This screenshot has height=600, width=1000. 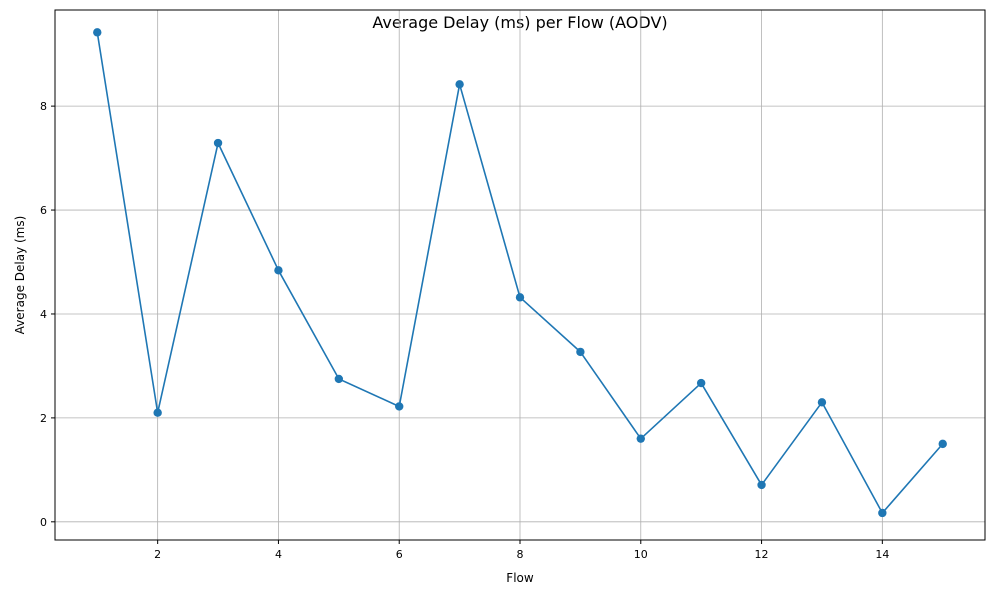 I want to click on x-axis-ticks: 2 4 6 8 10 12 14, so click(x=521, y=550).